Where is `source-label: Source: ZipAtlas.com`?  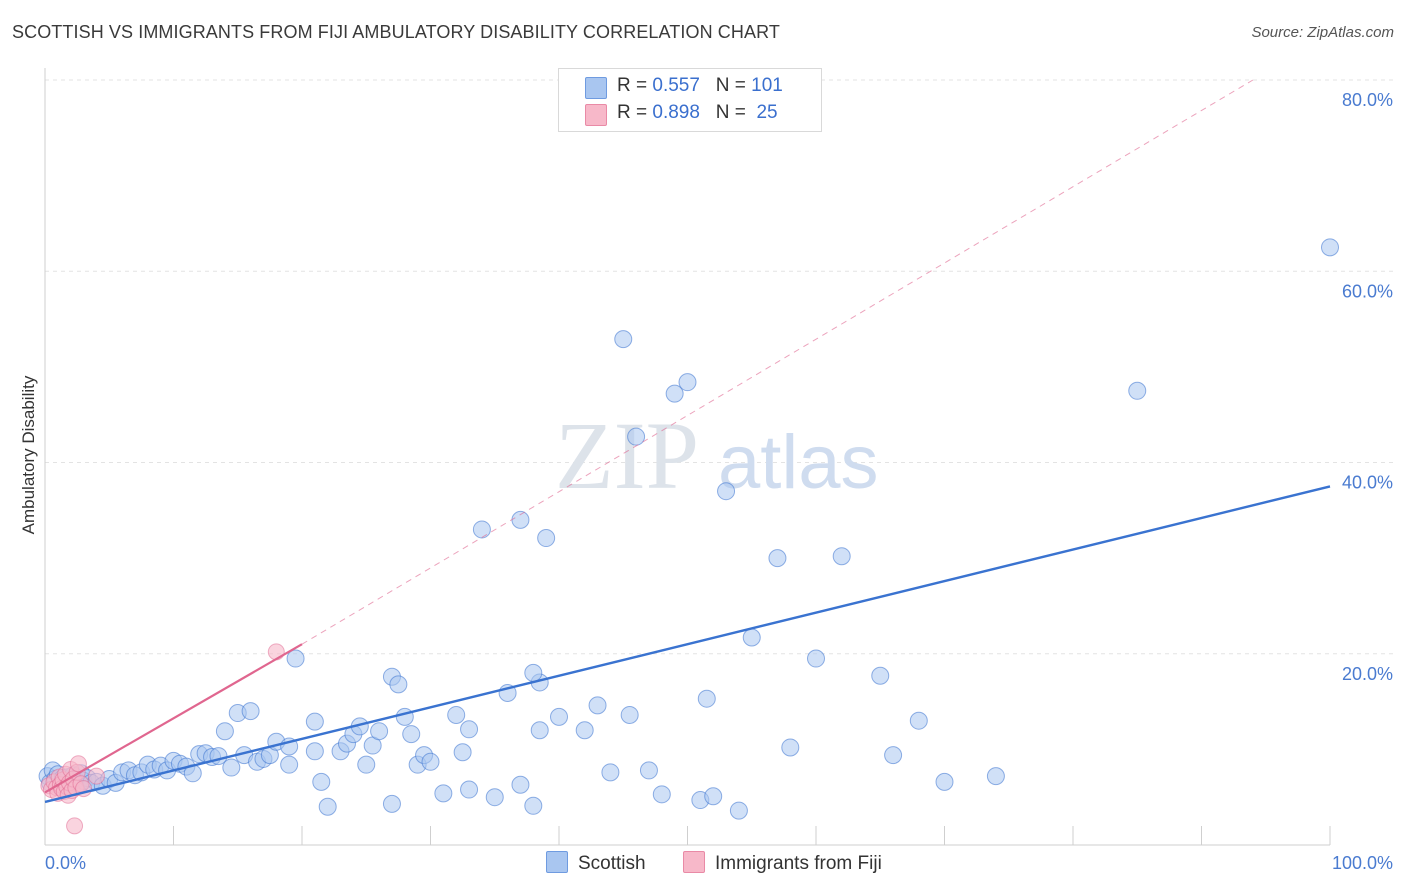
source-label: Source: ZipAtlas.com is located at coordinates (1322, 32).